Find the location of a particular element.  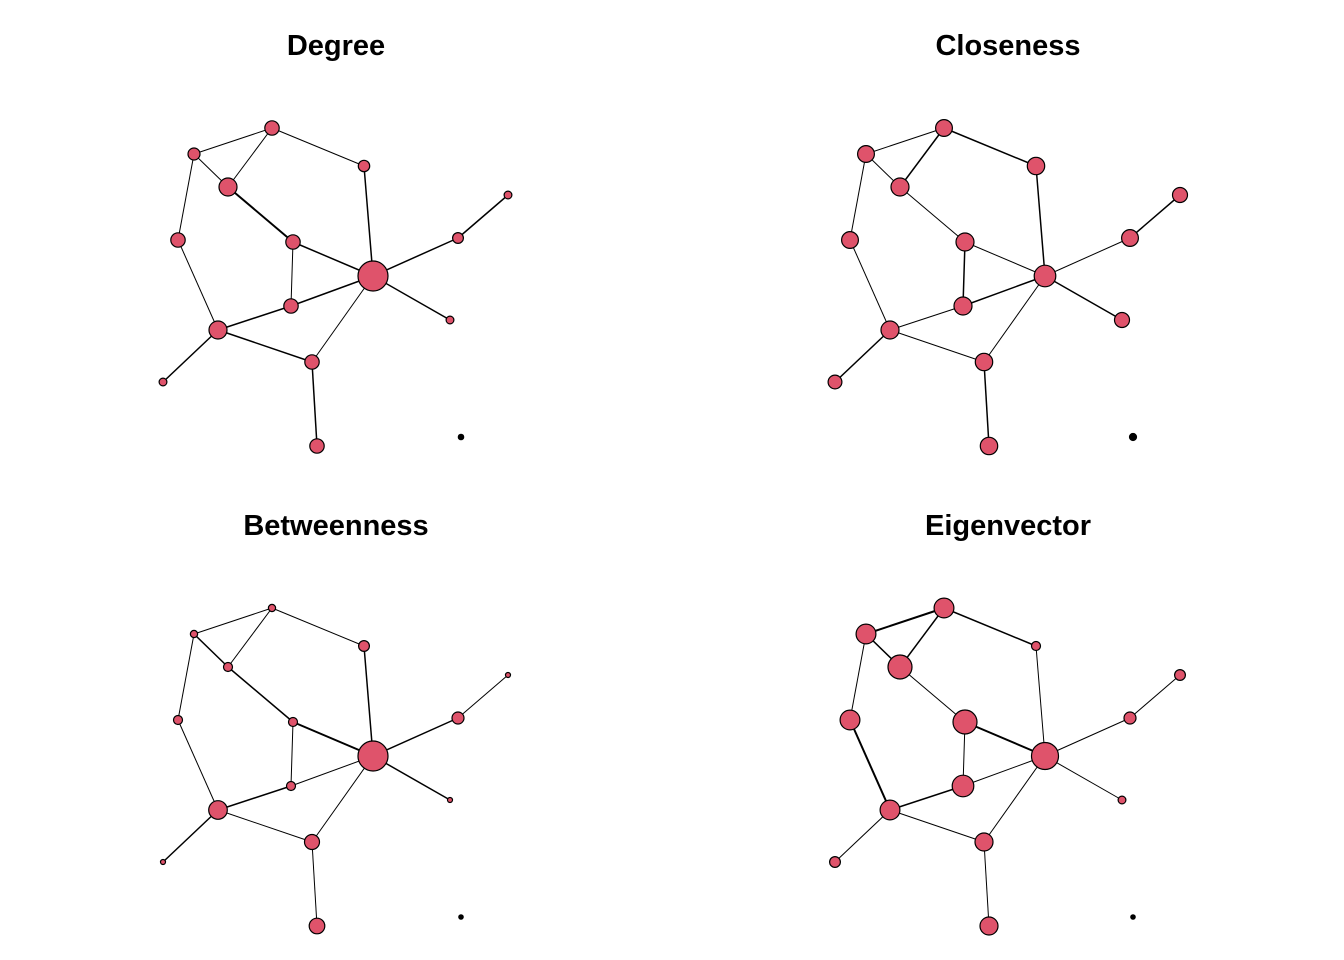

panel-title: Eigenvector is located at coordinates (1008, 526).